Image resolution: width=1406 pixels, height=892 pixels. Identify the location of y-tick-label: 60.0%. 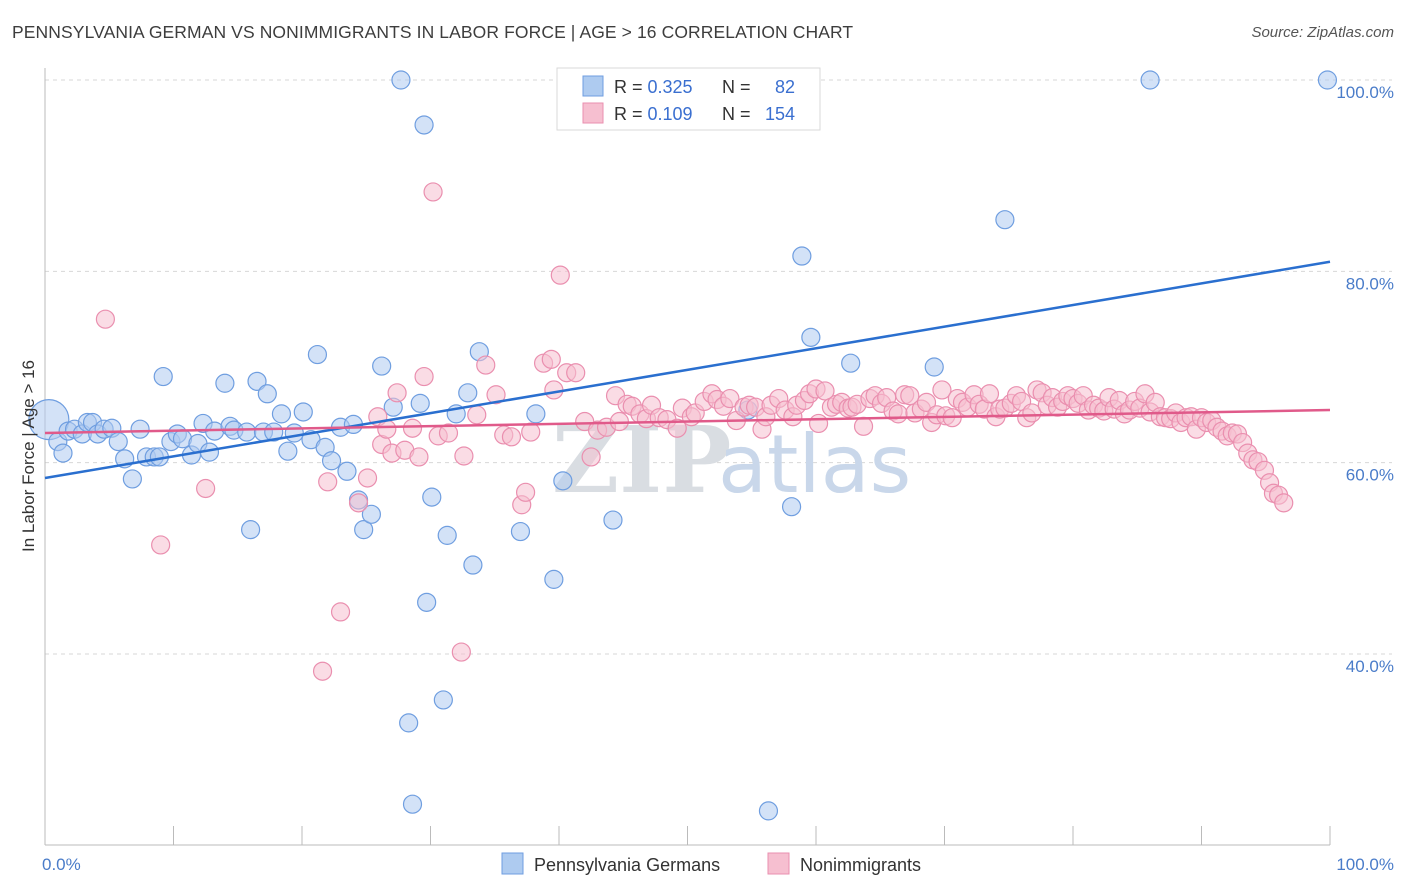
(1370, 475).